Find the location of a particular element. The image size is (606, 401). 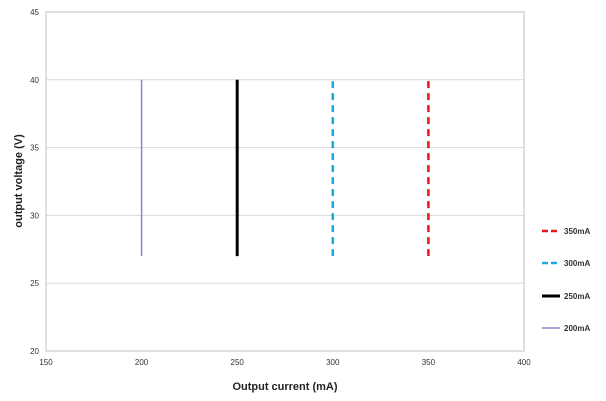

legend: 350mA 300mA 250mA 200mA is located at coordinates (566, 280).